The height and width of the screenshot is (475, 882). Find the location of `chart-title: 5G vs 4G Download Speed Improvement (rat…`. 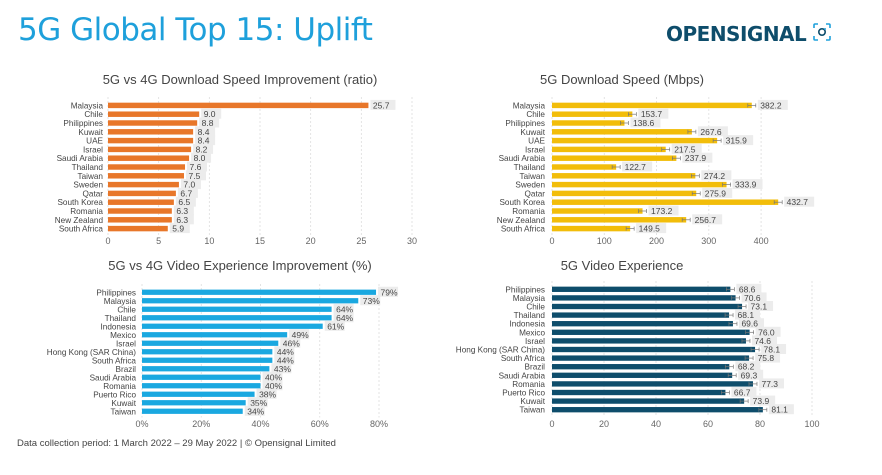

chart-title: 5G vs 4G Download Speed Improvement (rat… is located at coordinates (240, 79).